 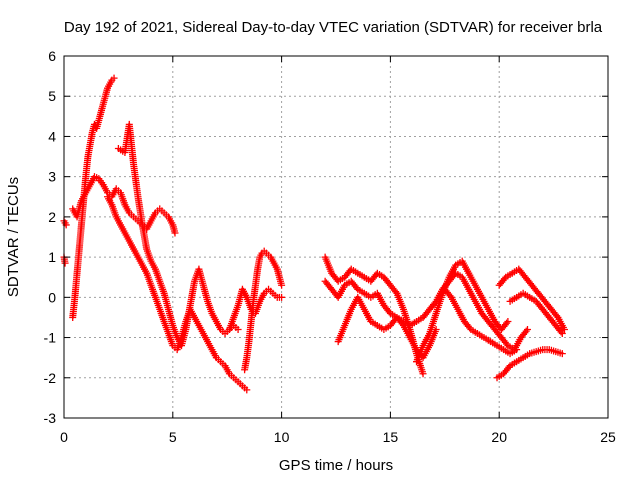 What do you see at coordinates (336, 465) in the screenshot?
I see `x-axis-label: GPS time / hours` at bounding box center [336, 465].